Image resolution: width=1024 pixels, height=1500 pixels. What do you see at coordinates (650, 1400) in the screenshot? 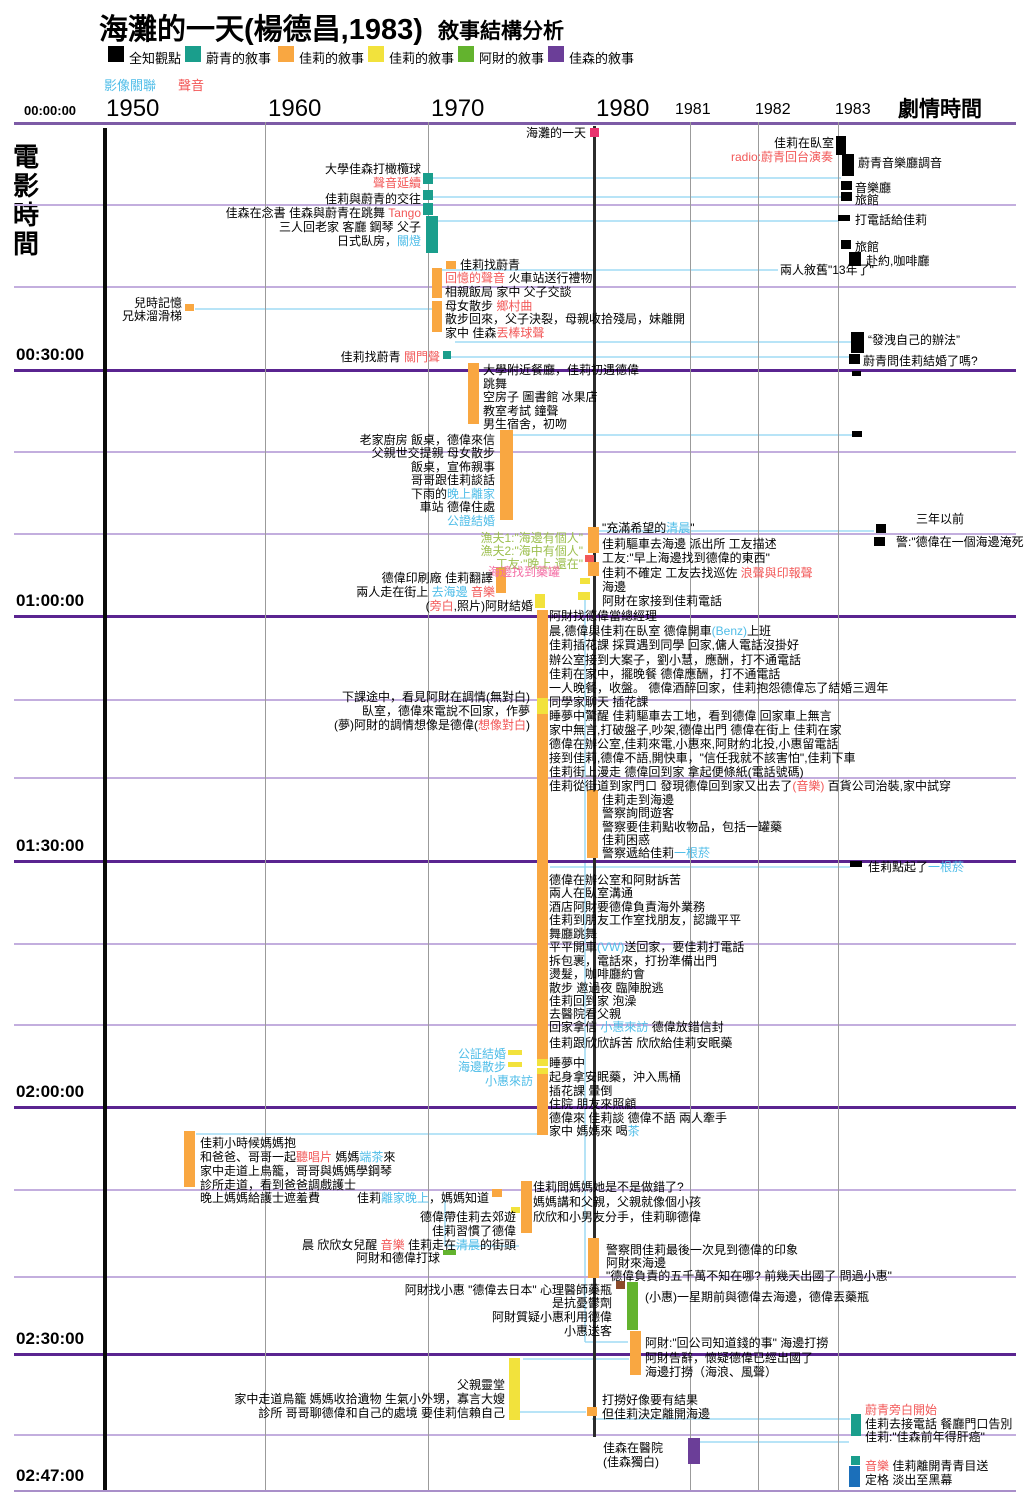
I see `annotation-text: 打撈好像要有結果` at bounding box center [650, 1400].